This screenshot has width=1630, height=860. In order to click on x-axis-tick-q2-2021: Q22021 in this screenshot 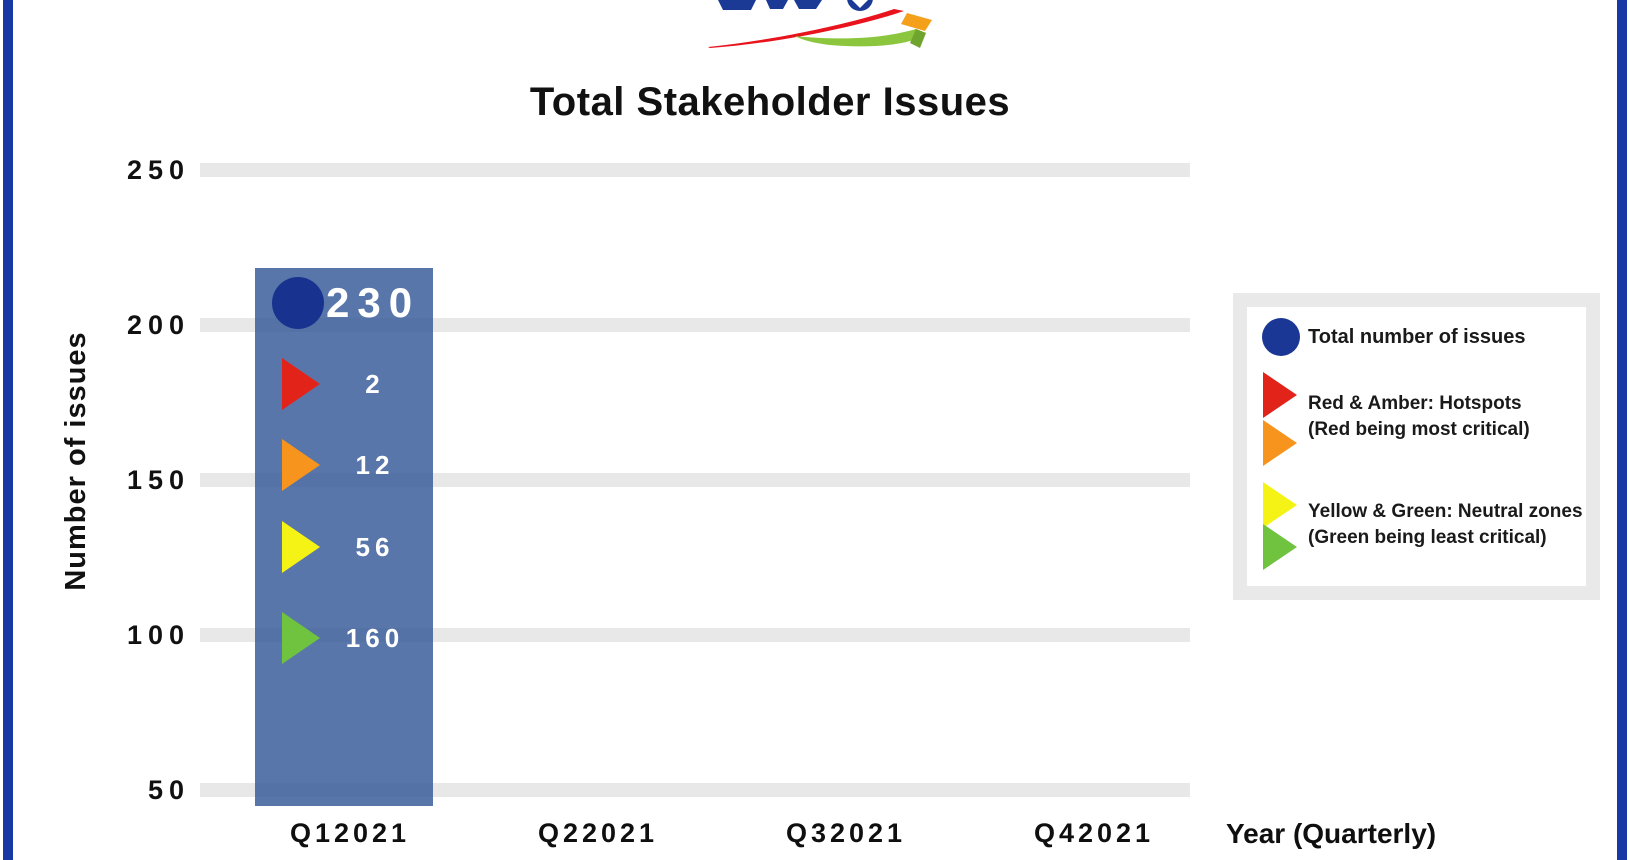, I will do `click(598, 833)`.